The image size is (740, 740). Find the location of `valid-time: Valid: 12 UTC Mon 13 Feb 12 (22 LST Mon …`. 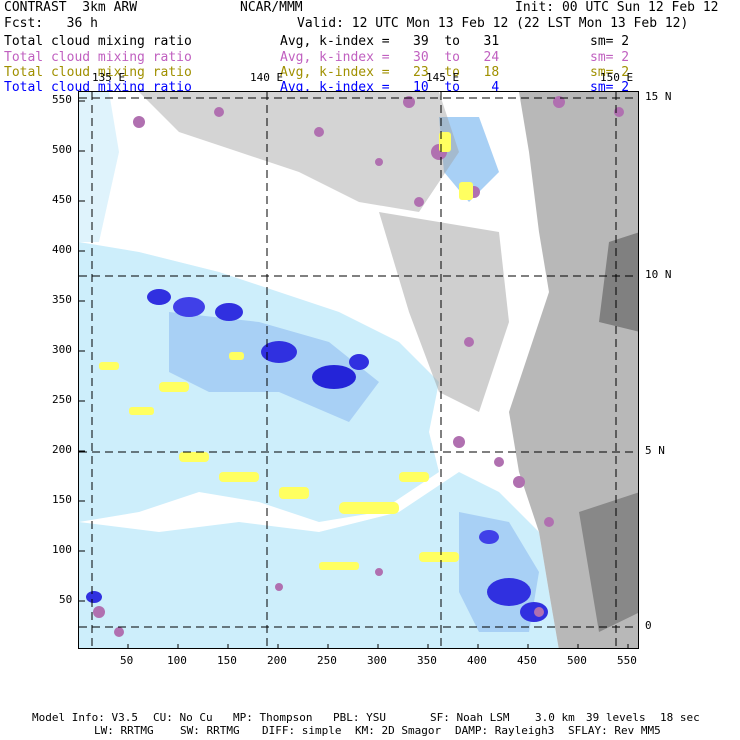

valid-time: Valid: 12 UTC Mon 13 Feb 12 (22 LST Mon … is located at coordinates (493, 23).